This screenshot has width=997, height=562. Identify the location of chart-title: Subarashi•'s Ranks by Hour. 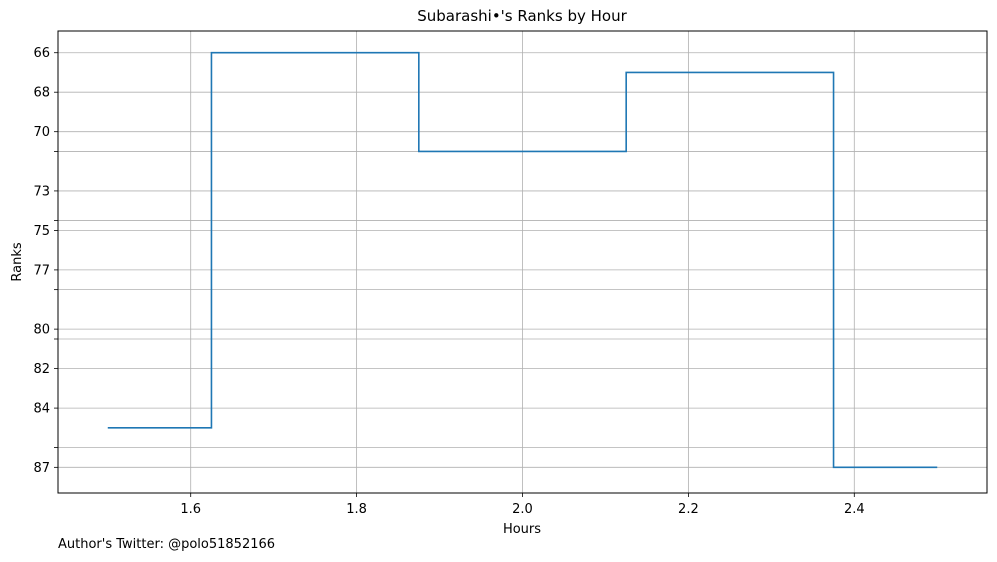
(522, 16).